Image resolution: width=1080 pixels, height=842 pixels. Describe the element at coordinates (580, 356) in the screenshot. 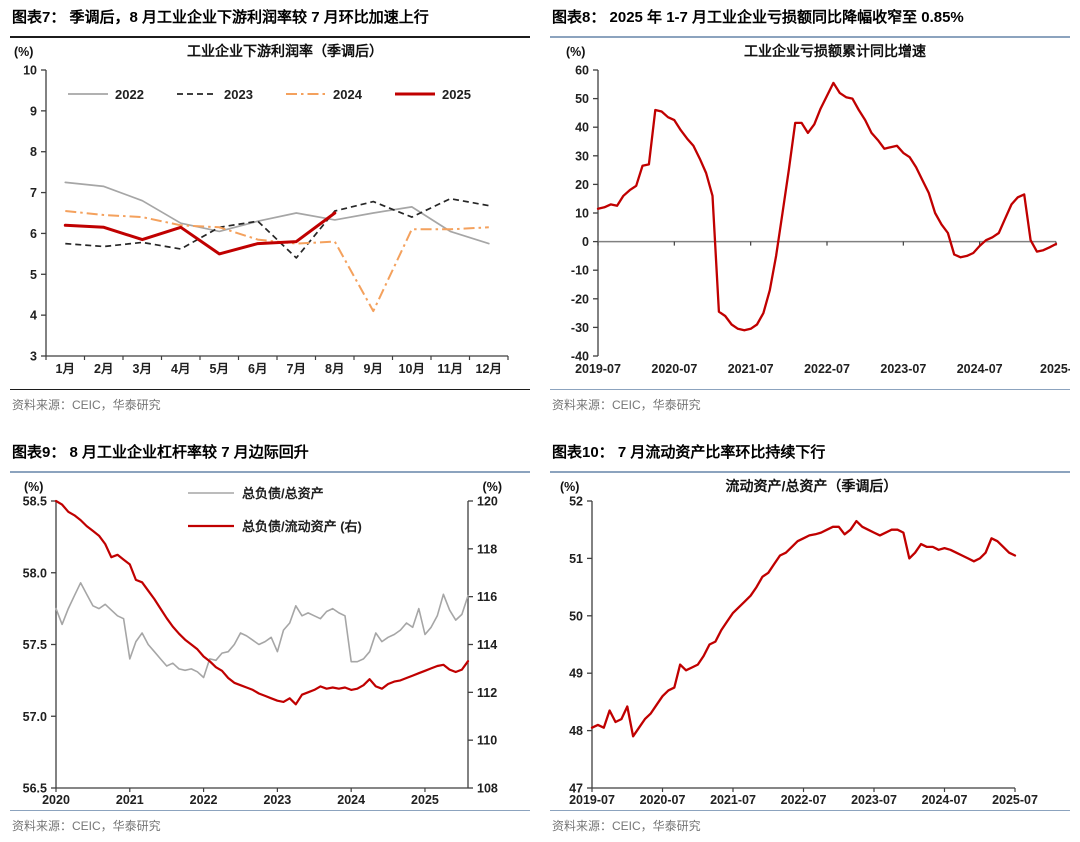

I see `svg-text: -40` at that location.